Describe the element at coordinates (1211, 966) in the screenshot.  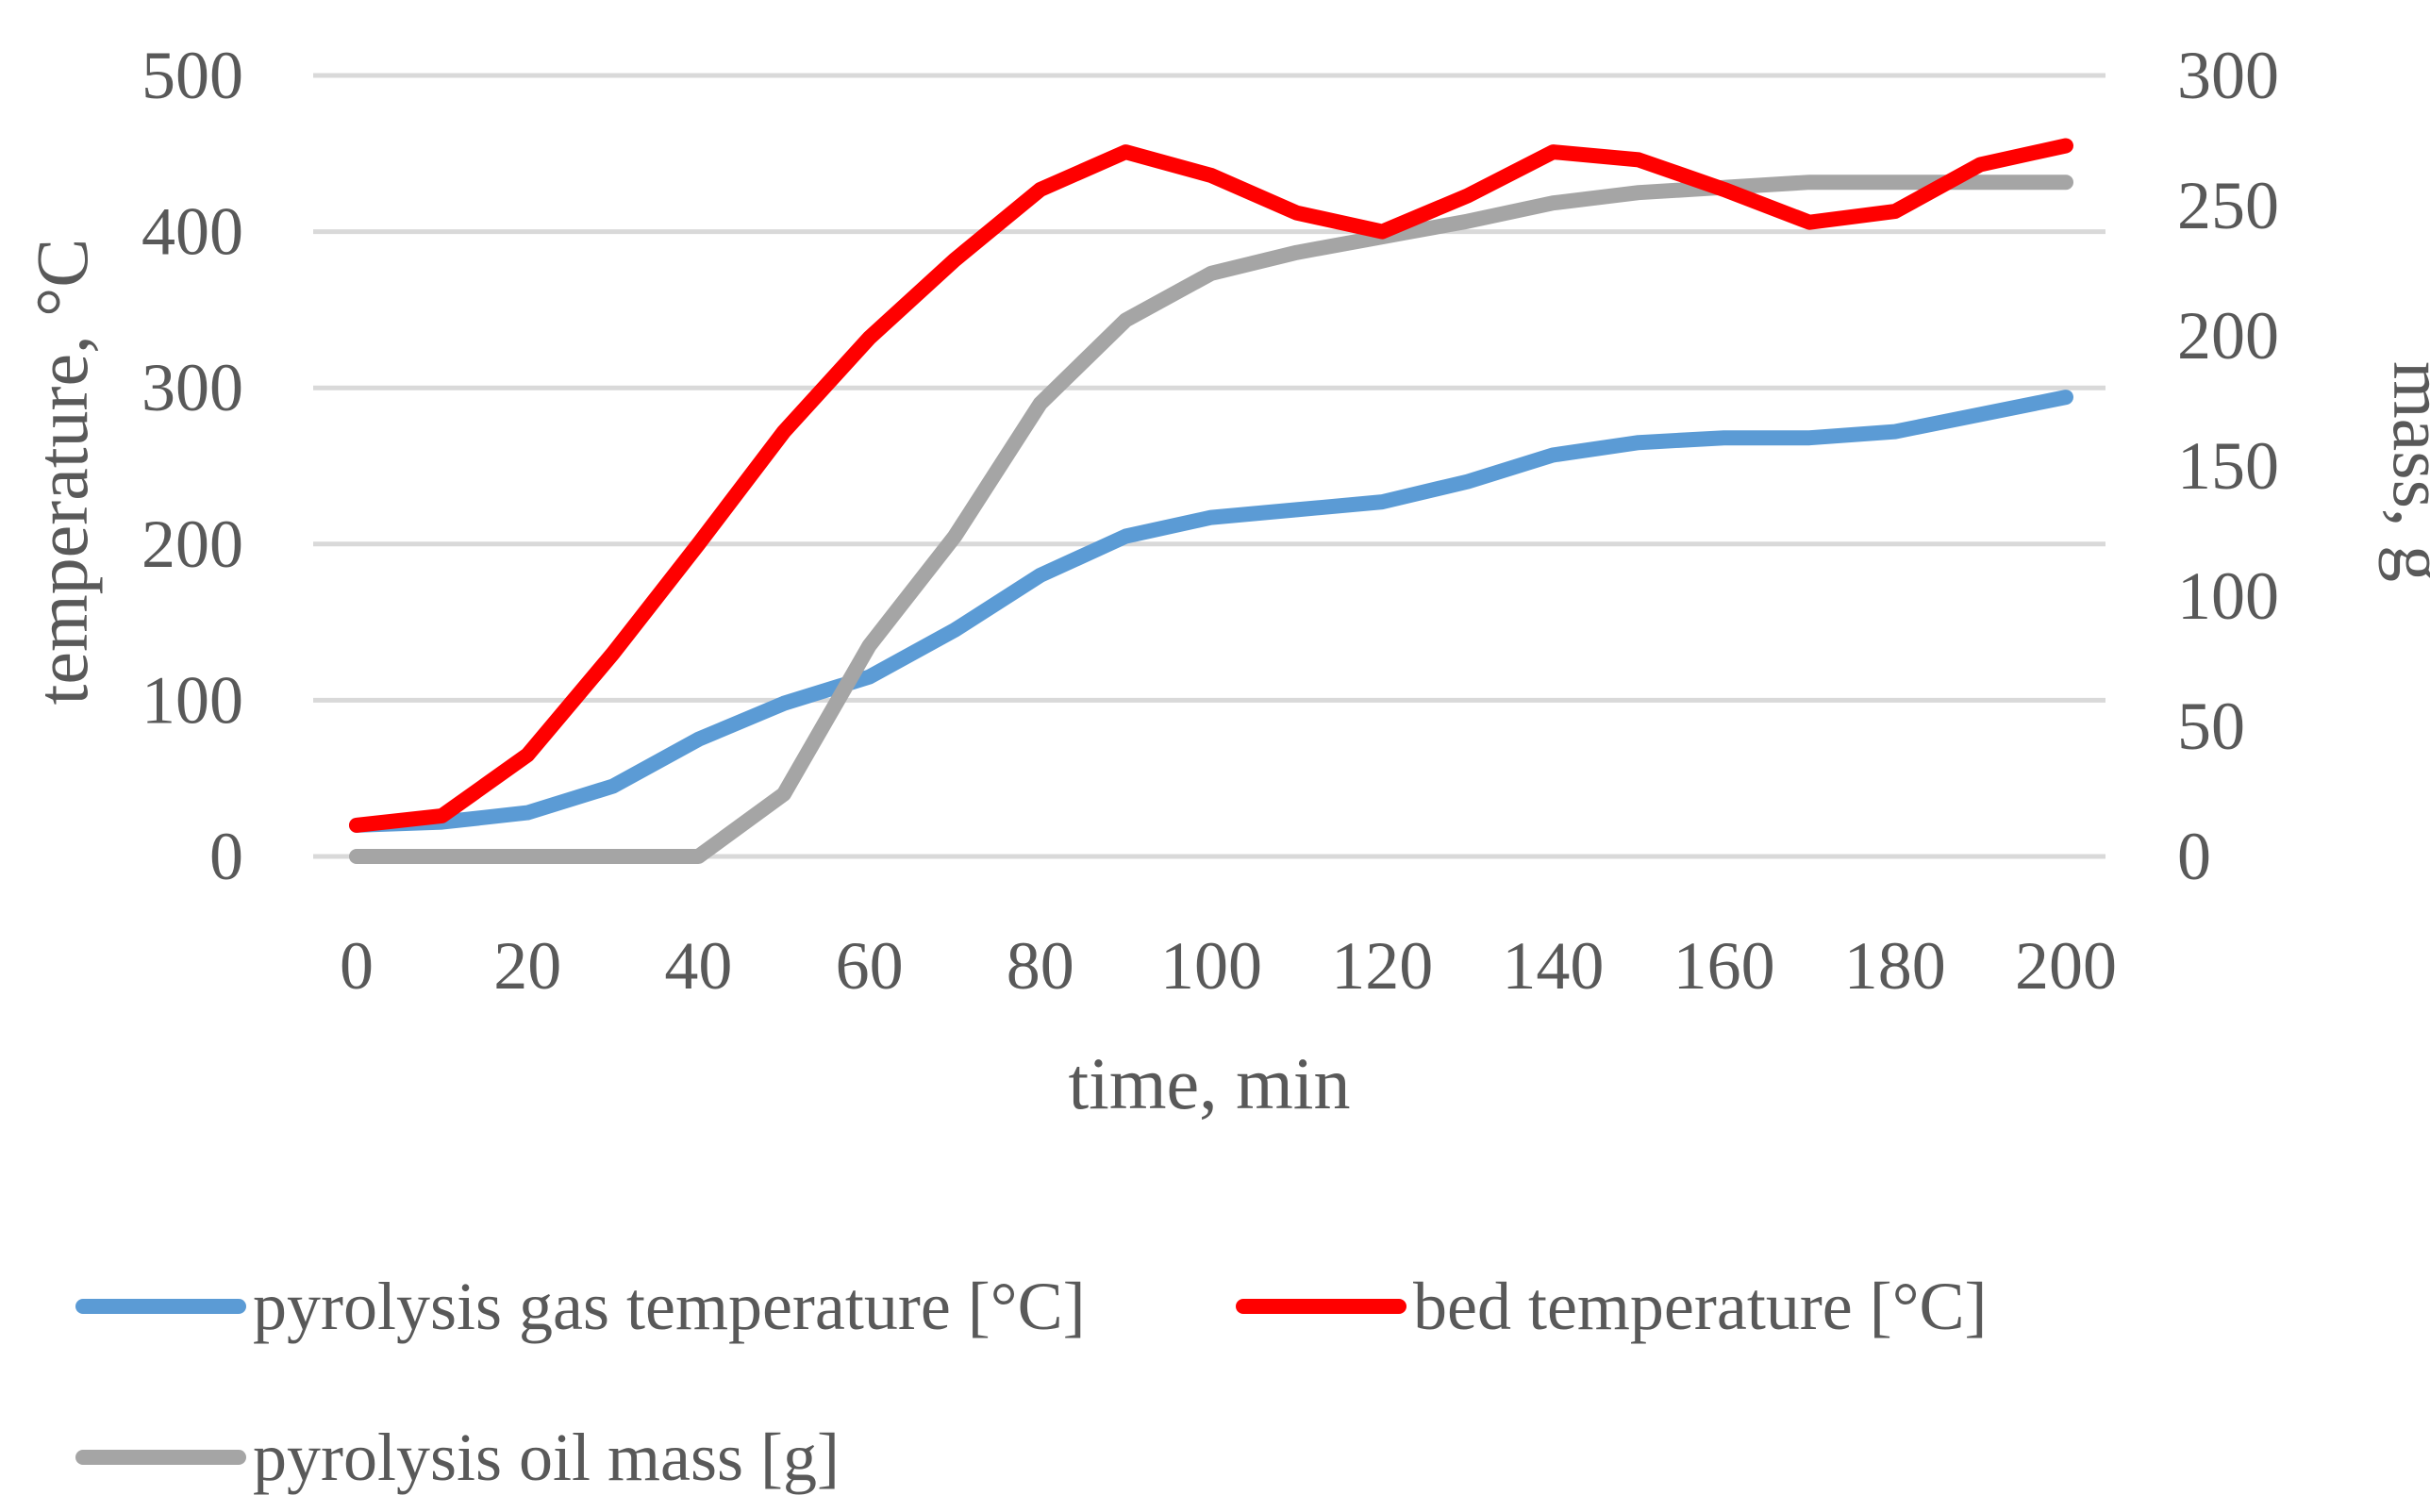
I see `x-tick-label: 100` at that location.